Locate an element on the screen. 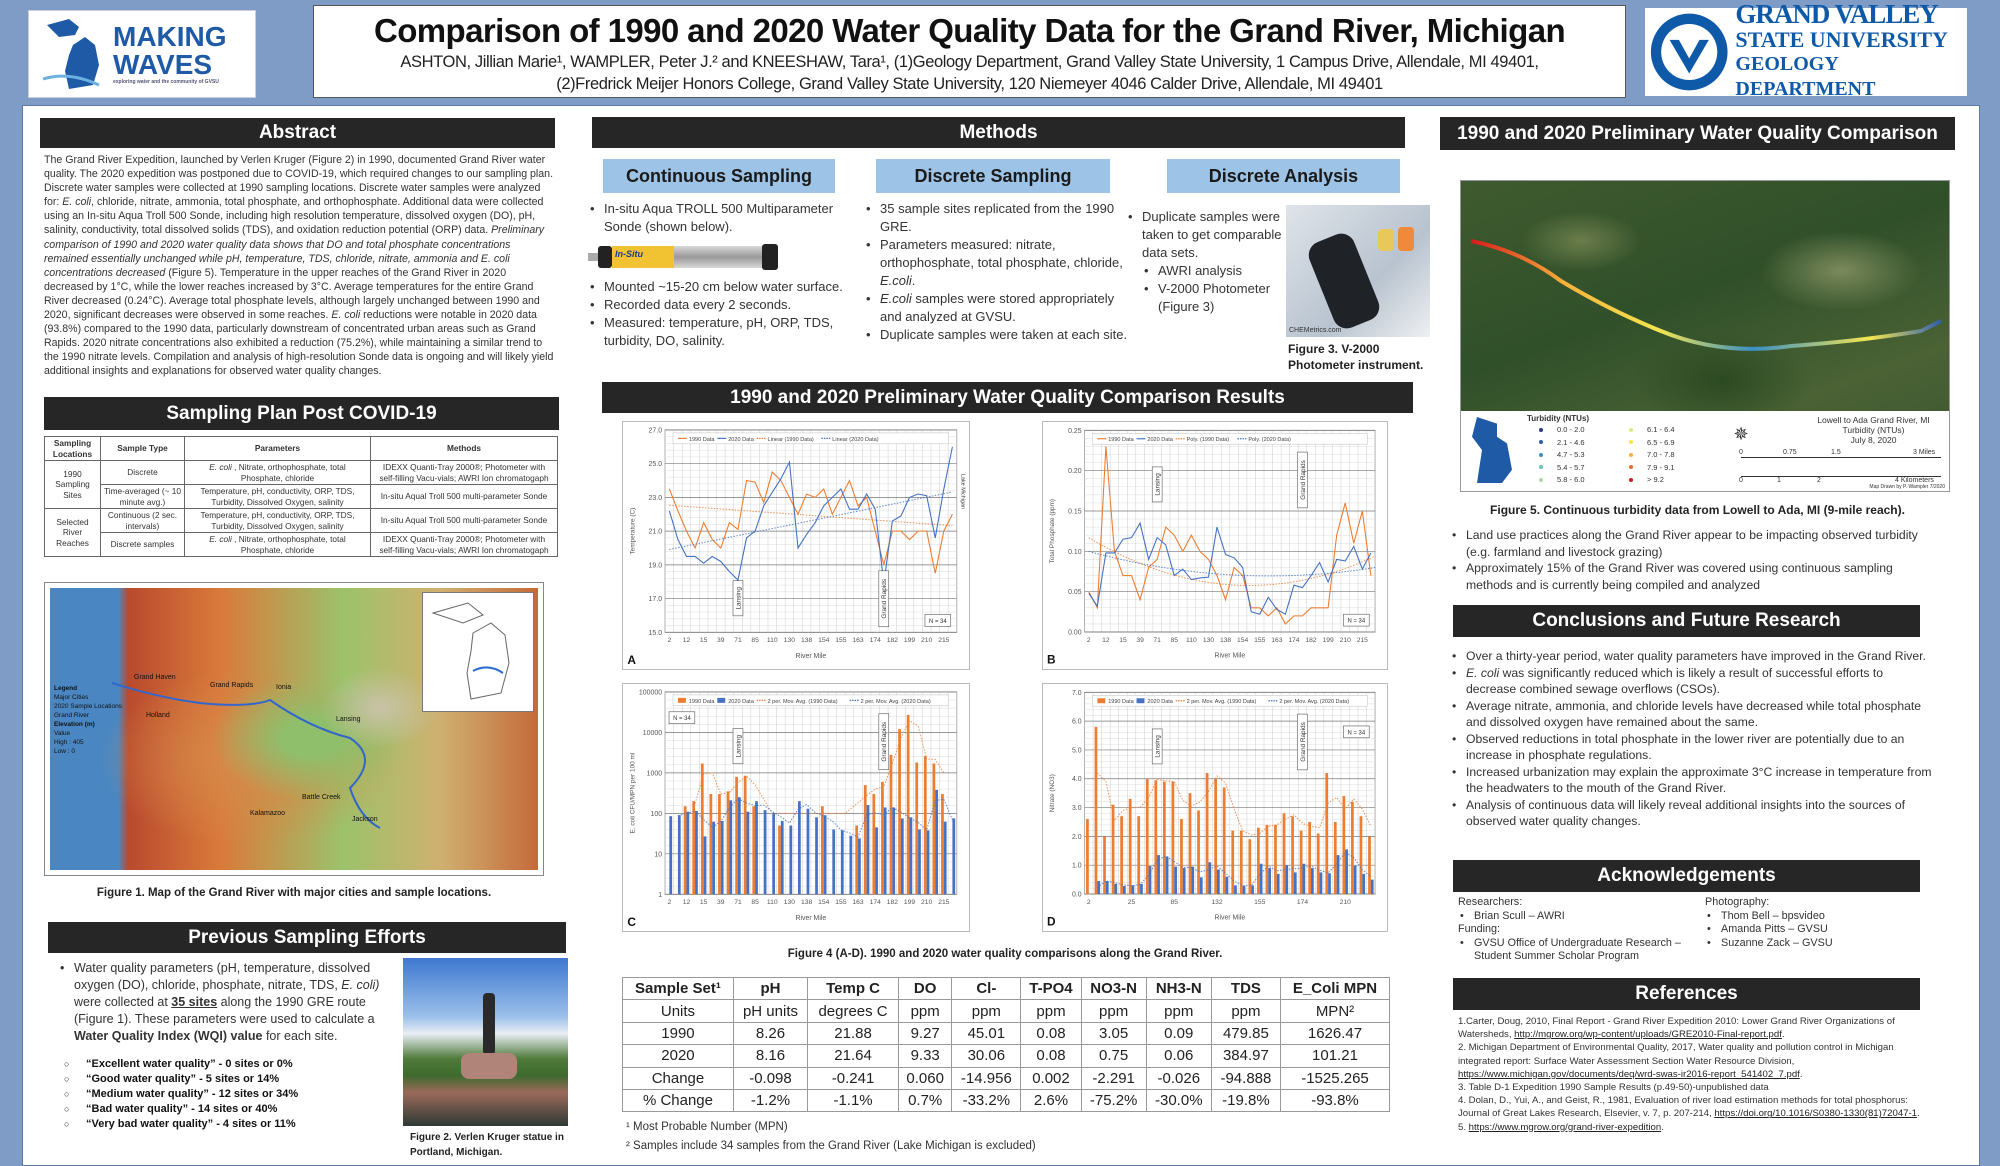 The image size is (2000, 1166). y-tick-label: 15.0 is located at coordinates (656, 633).